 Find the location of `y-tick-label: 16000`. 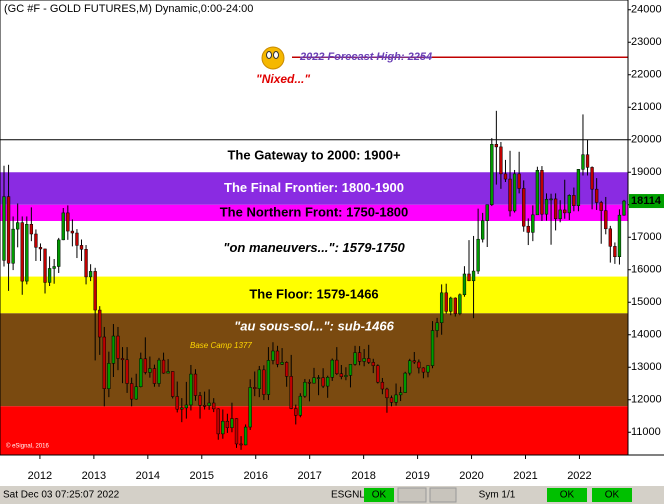

y-tick-label: 16000 is located at coordinates (646, 270).